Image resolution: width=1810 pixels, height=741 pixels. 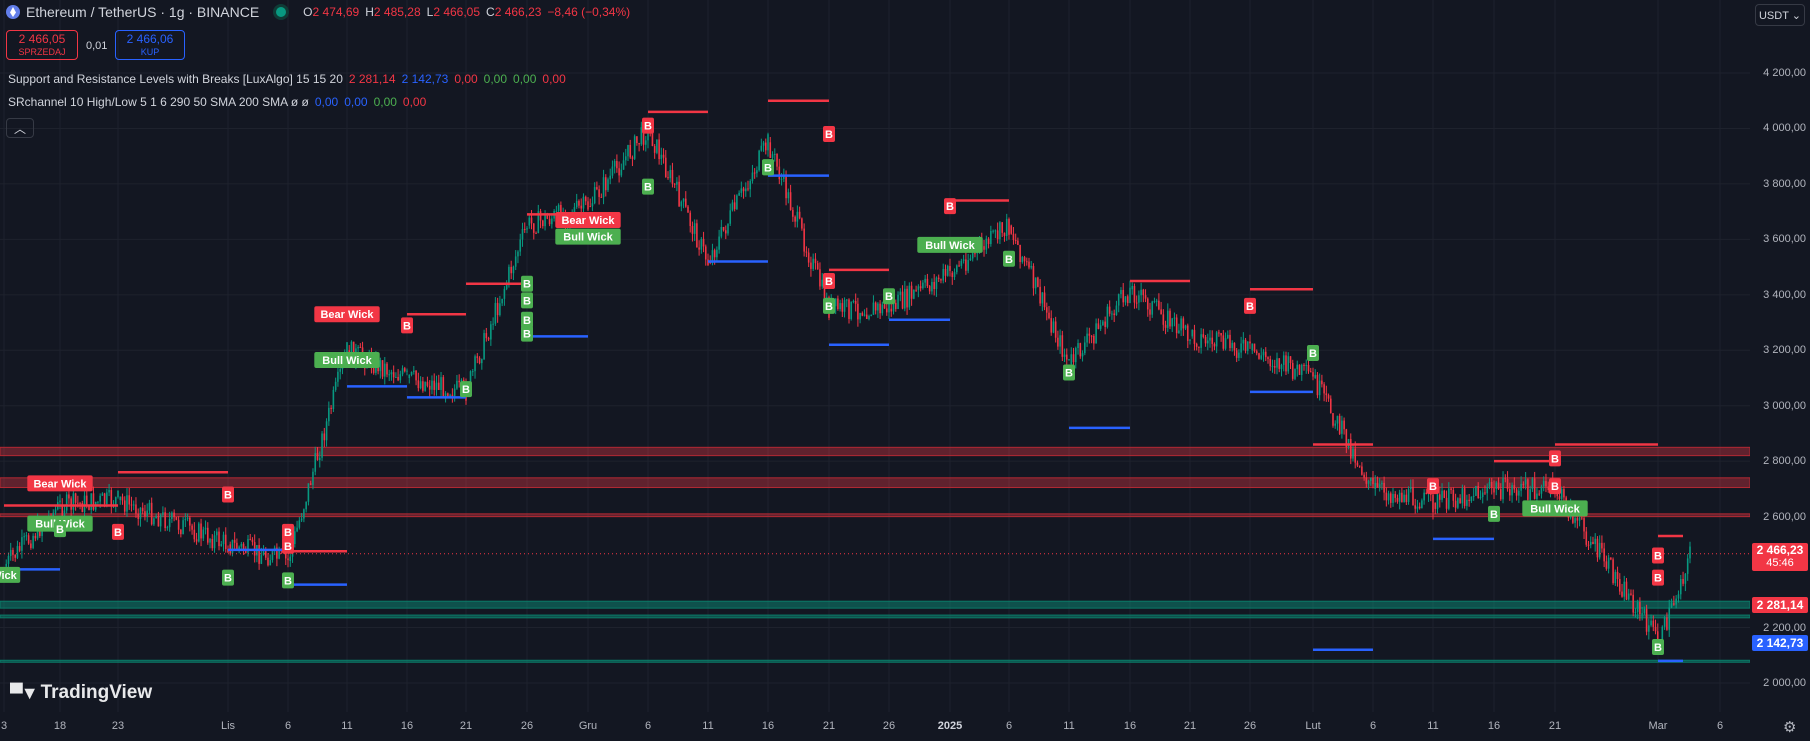 What do you see at coordinates (1780, 556) in the screenshot?
I see `current-price-tag: 2 466,23 45:46` at bounding box center [1780, 556].